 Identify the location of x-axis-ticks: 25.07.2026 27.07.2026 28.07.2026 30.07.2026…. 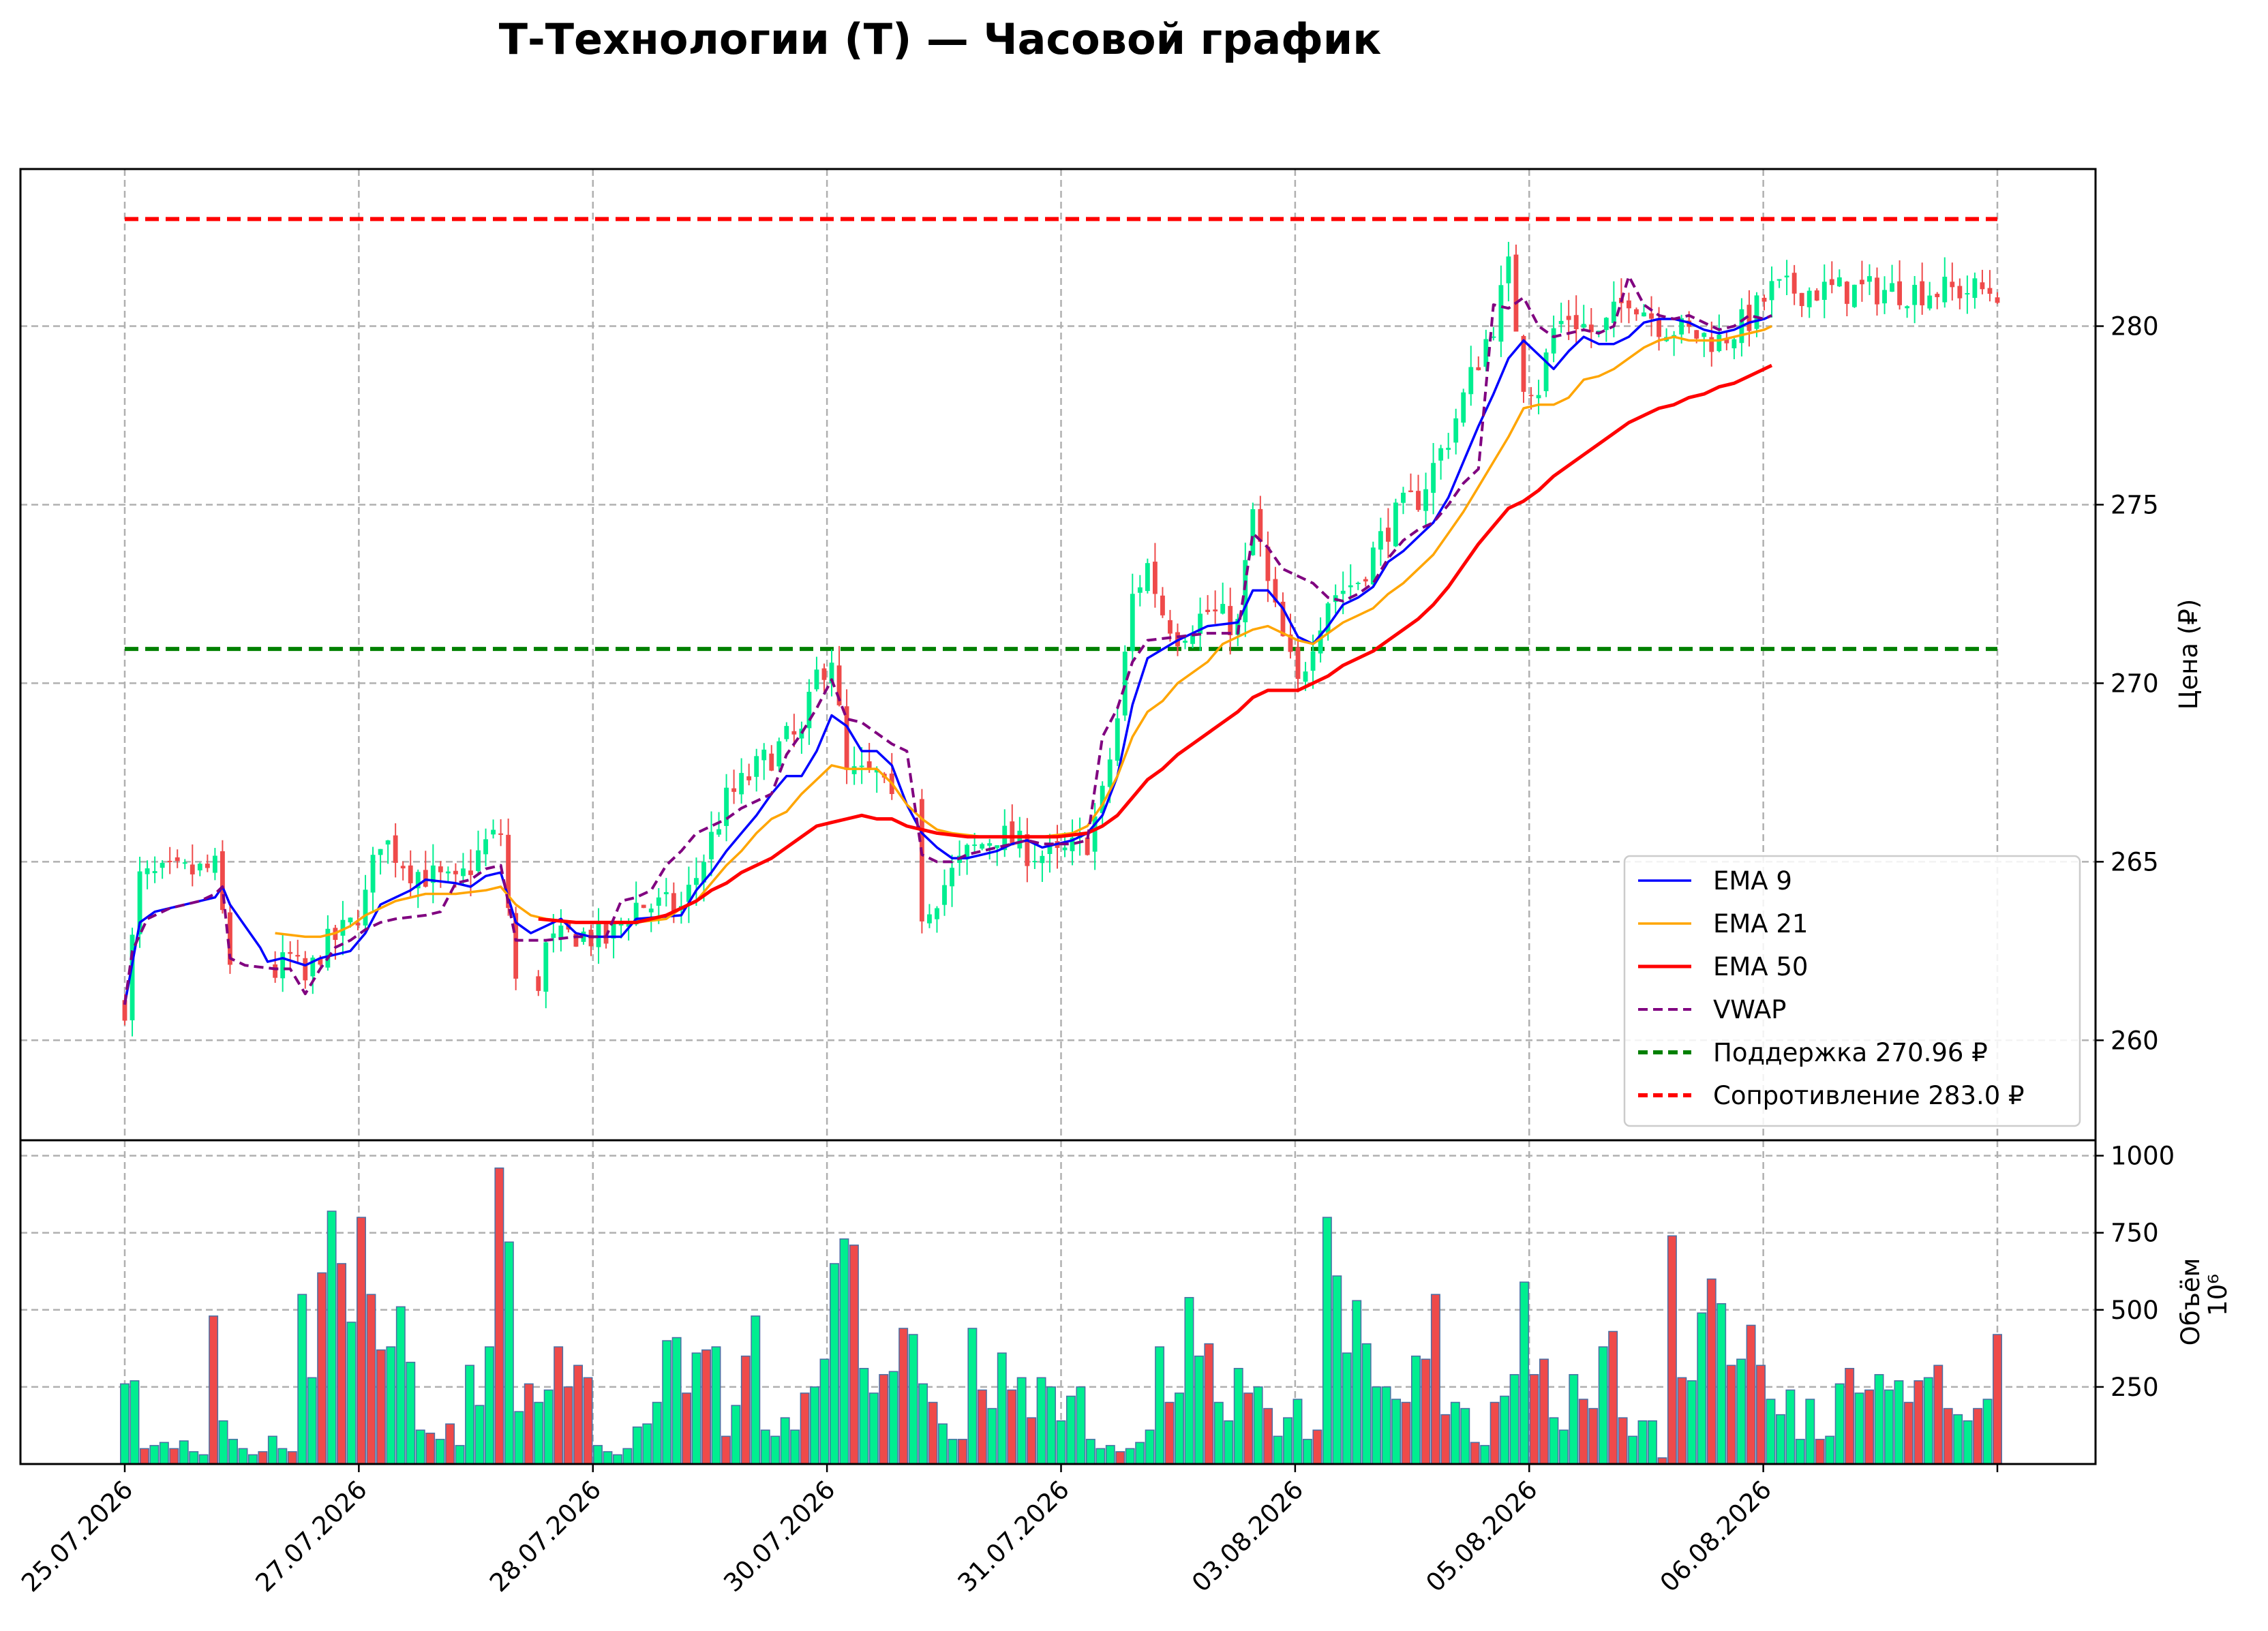
(1008, 1531).